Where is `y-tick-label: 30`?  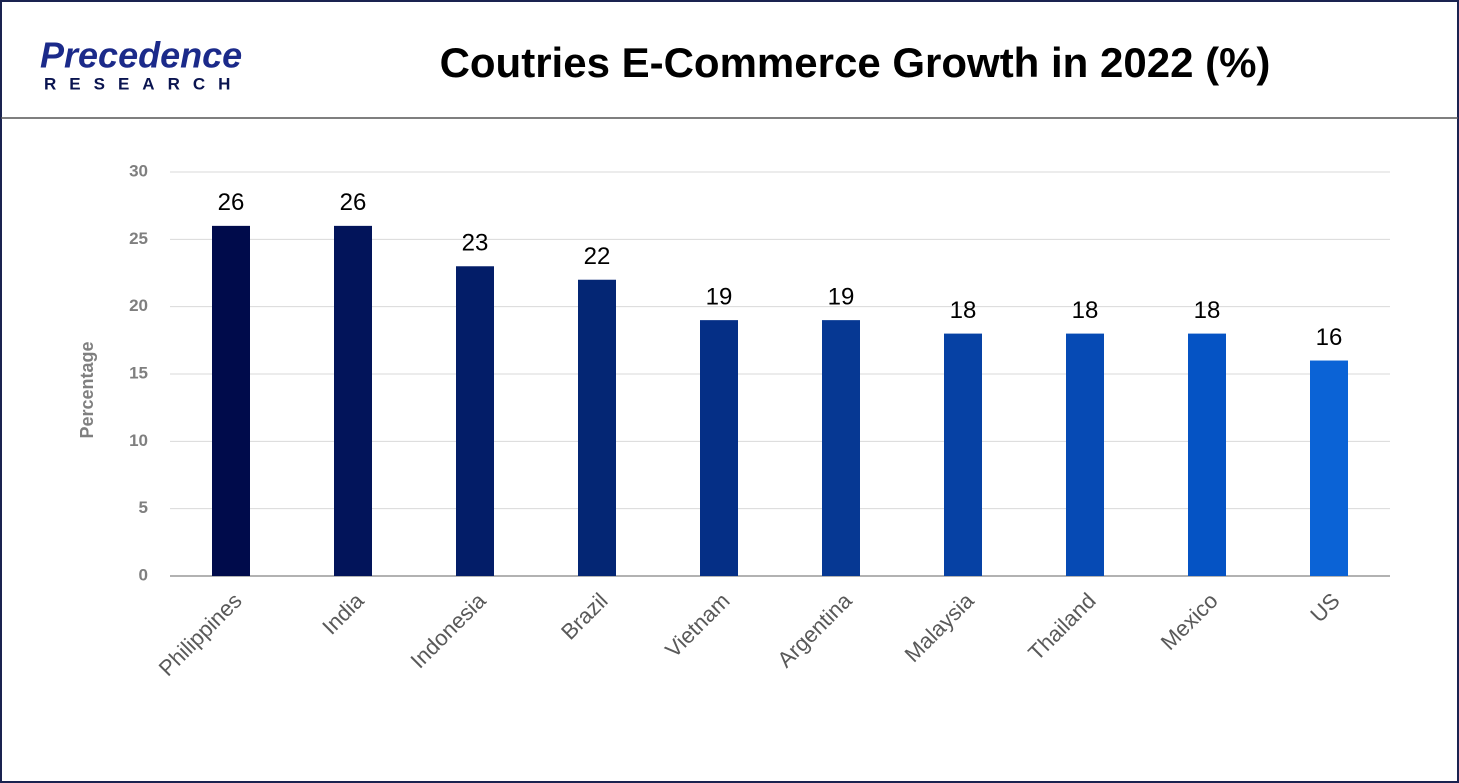 y-tick-label: 30 is located at coordinates (138, 170).